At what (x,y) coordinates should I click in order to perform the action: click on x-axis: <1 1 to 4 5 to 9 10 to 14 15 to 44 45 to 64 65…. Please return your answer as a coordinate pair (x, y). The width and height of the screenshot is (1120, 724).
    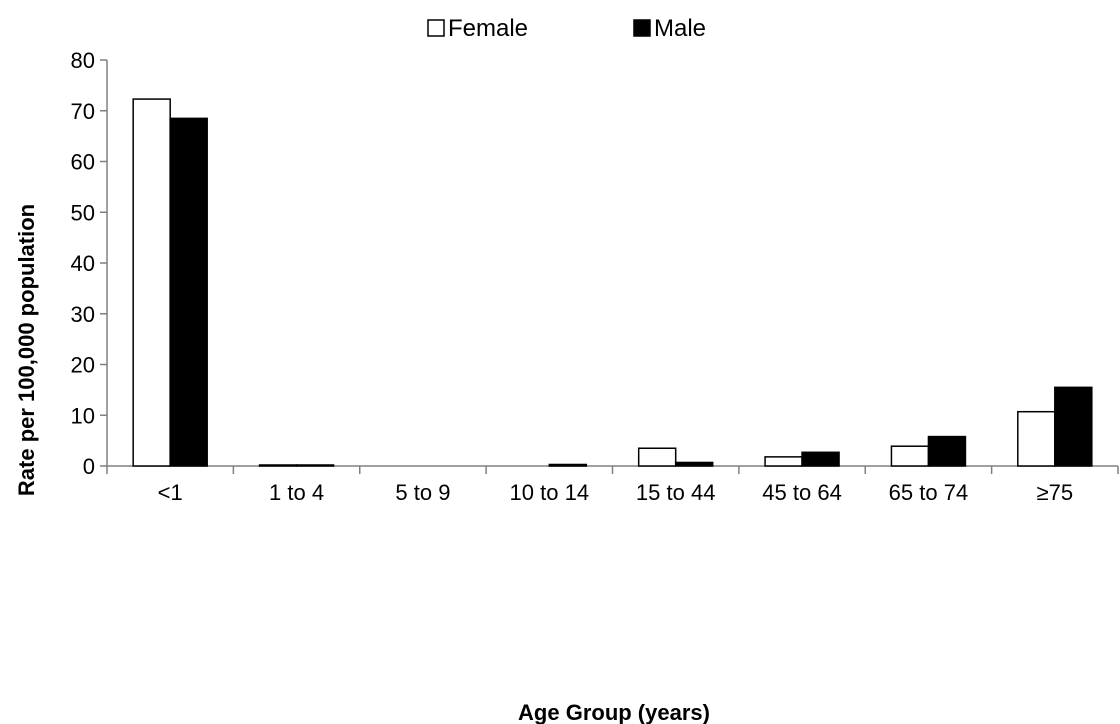
    Looking at the image, I should click on (612, 485).